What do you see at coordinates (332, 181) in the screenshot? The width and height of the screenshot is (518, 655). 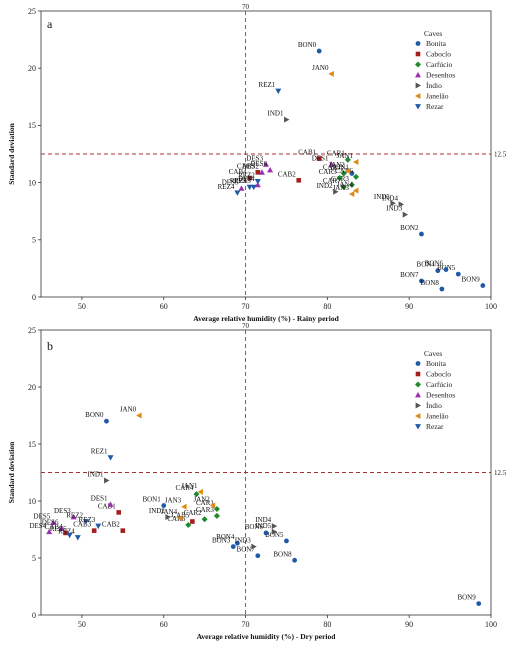 I see `point-label: CAR7` at bounding box center [332, 181].